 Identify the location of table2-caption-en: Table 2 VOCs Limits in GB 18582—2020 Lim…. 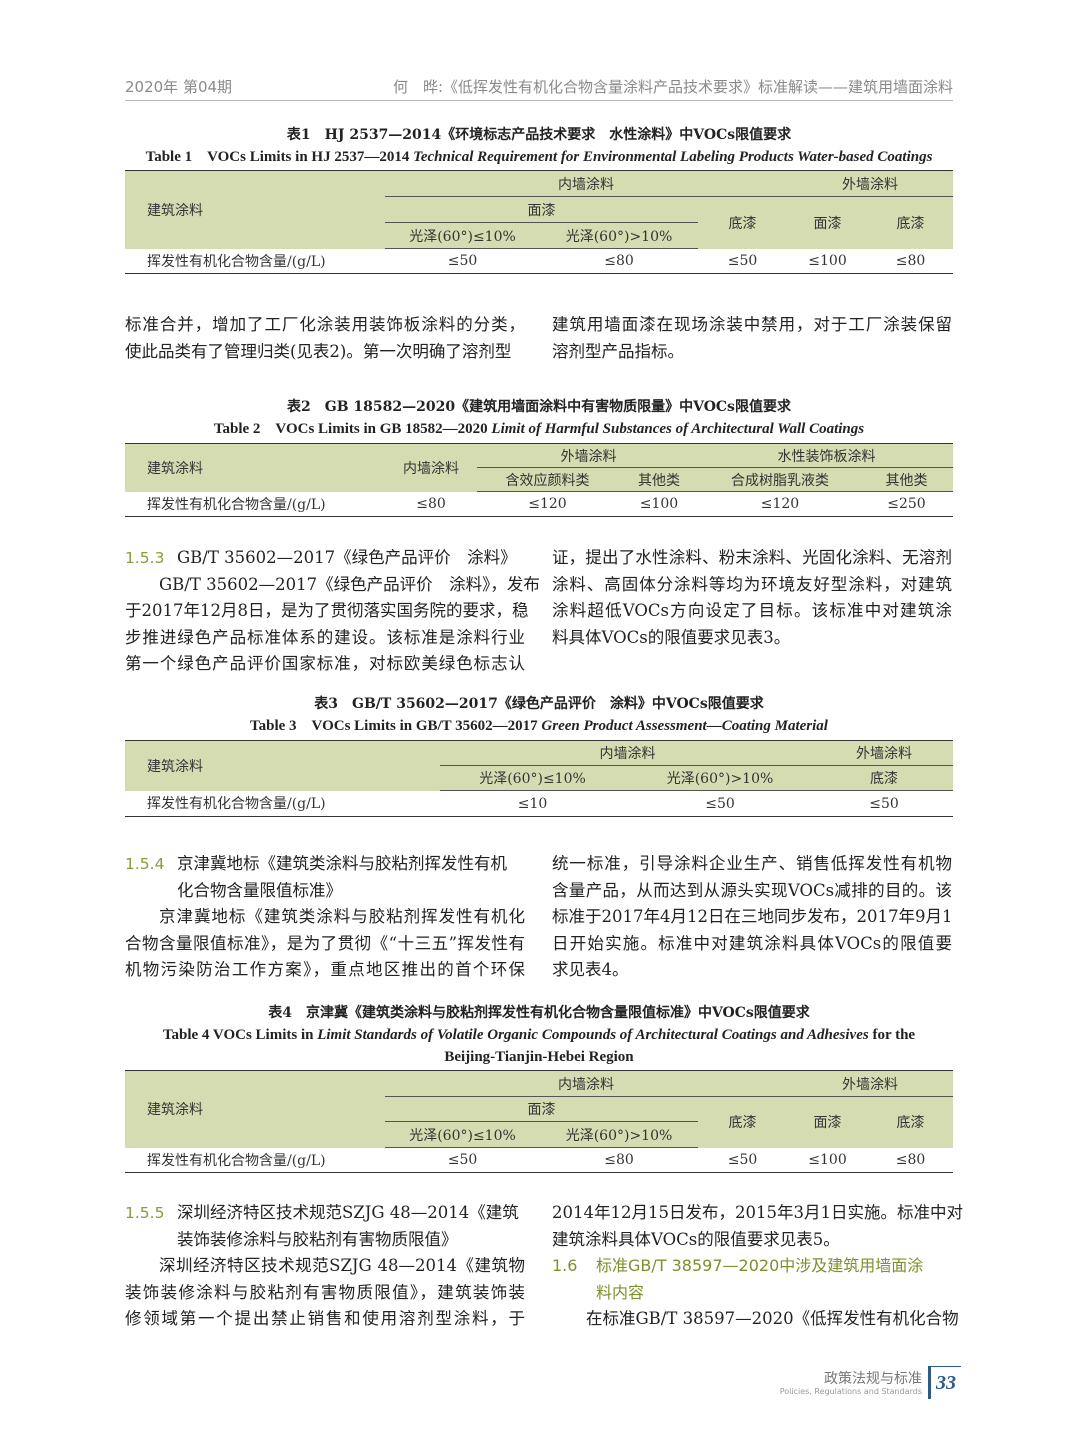
(539, 429).